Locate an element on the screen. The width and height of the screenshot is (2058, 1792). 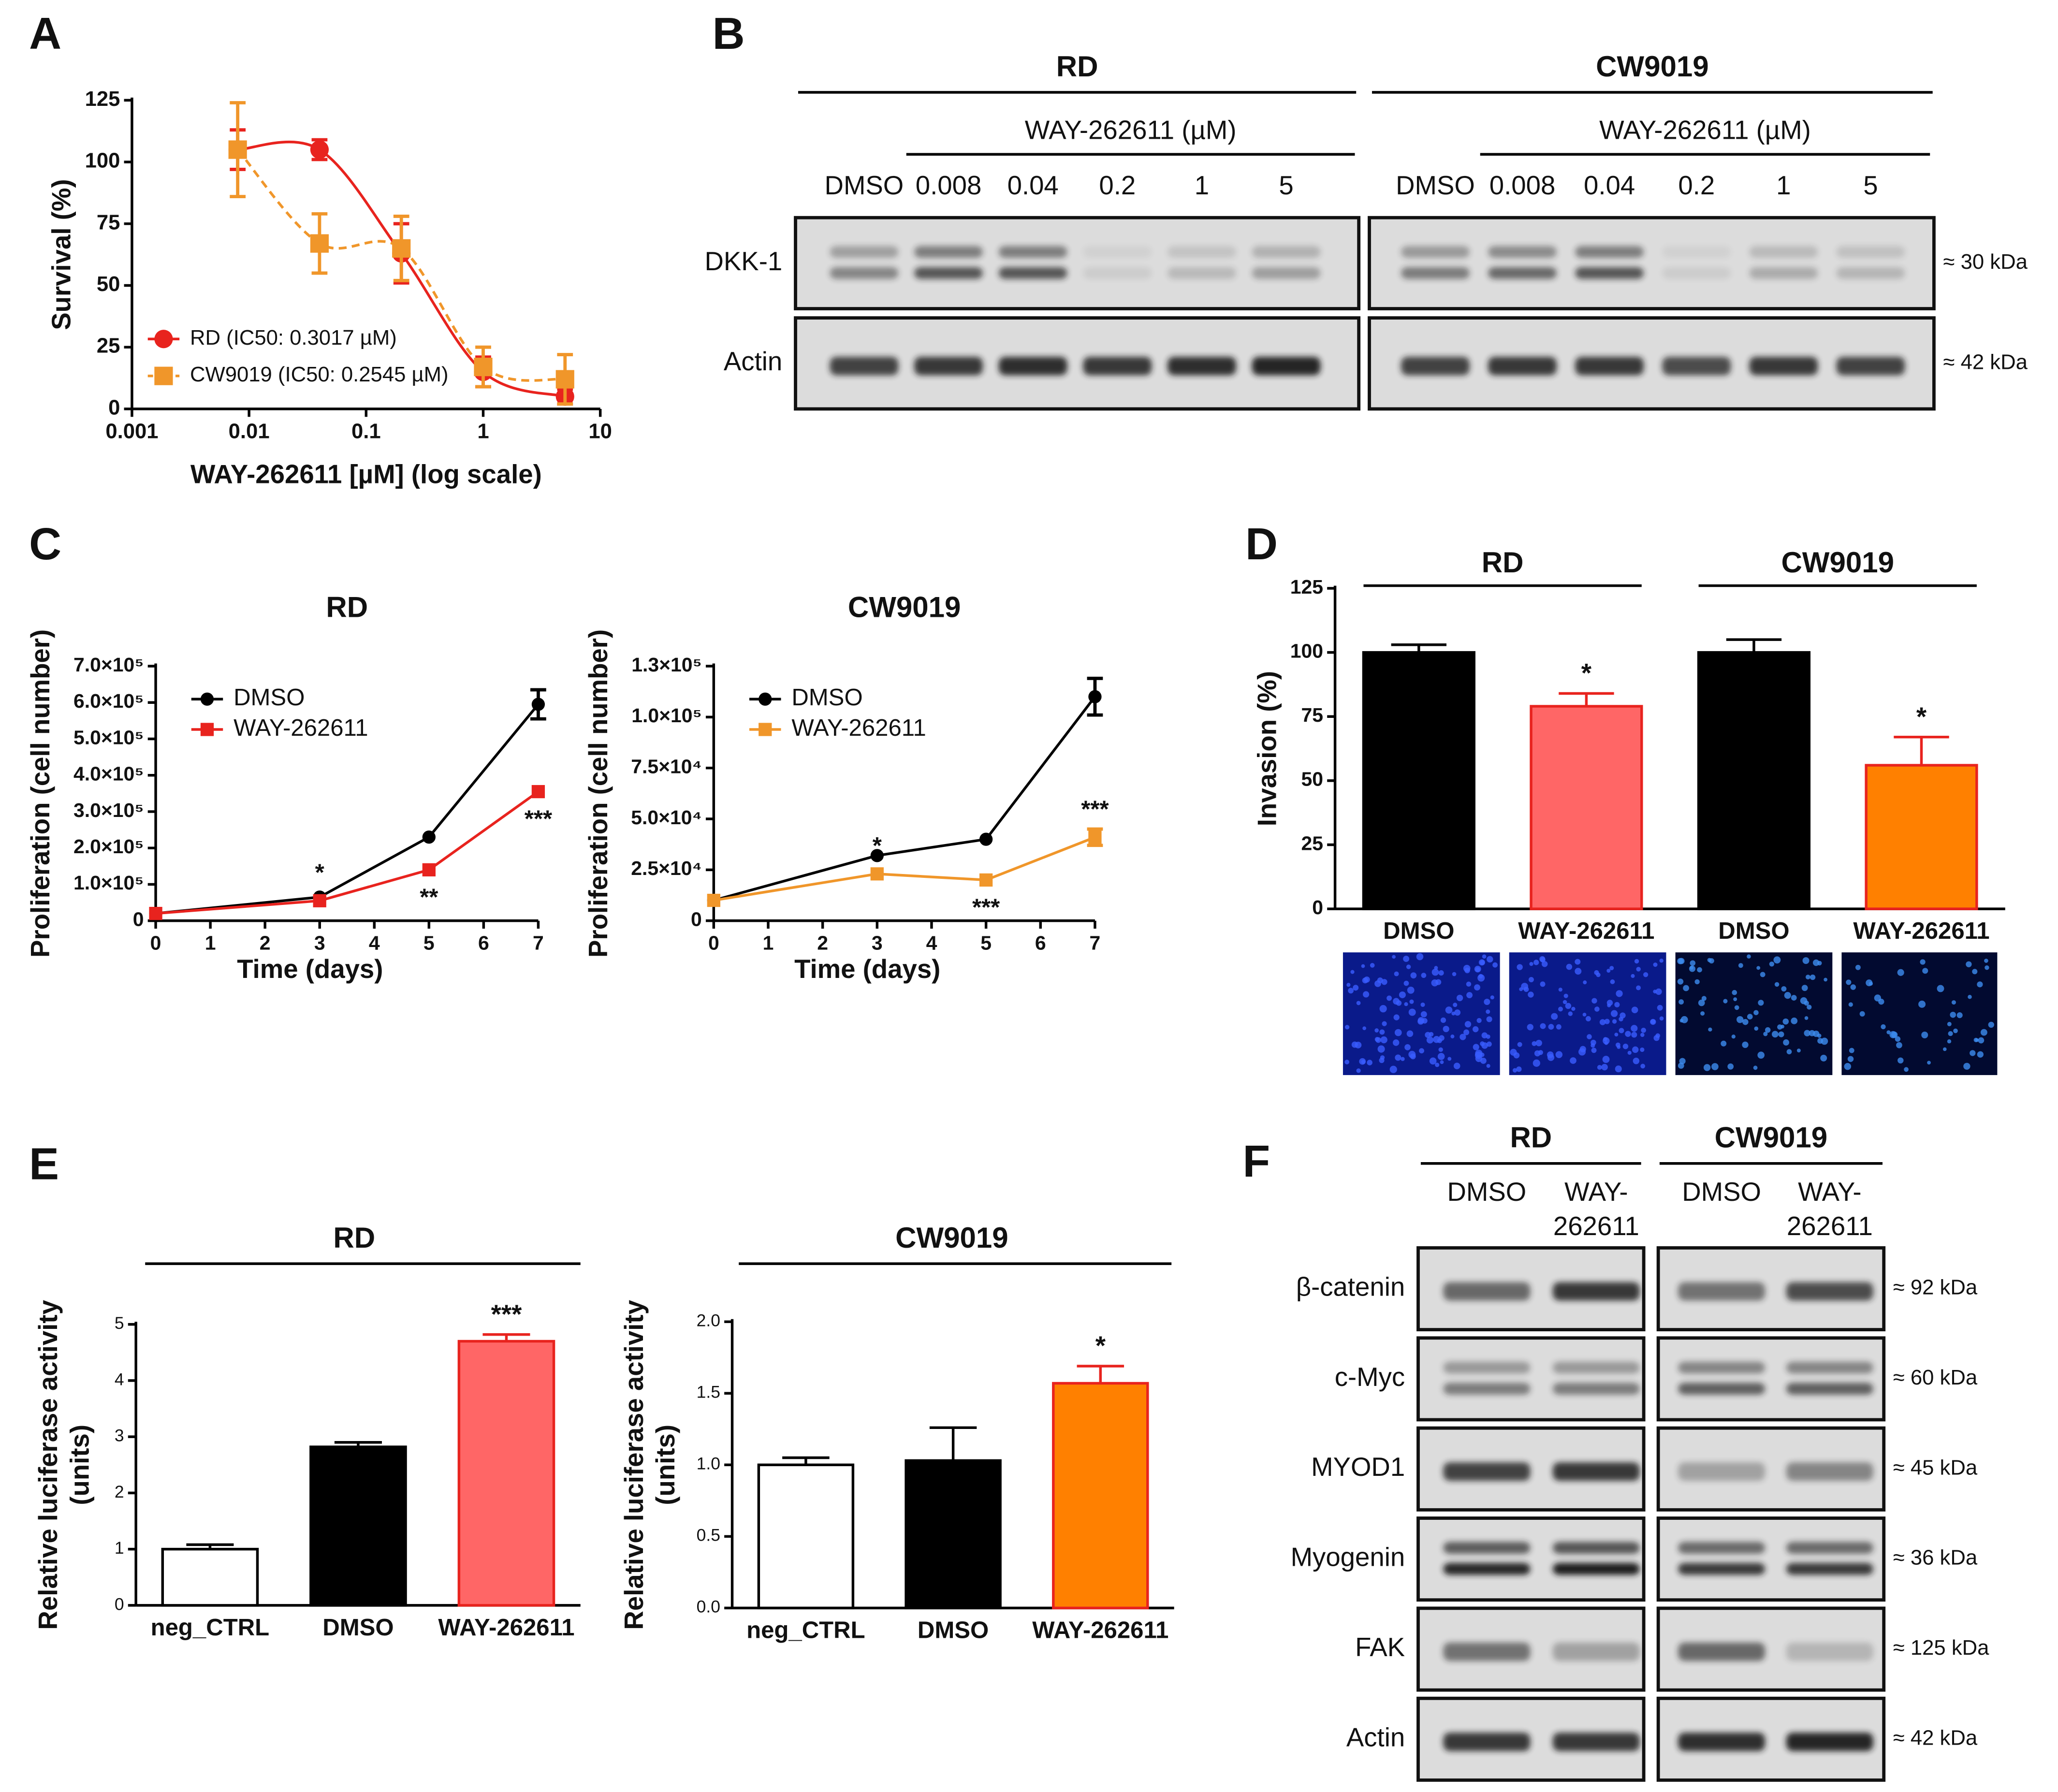
lane-label: 0.008 is located at coordinates (949, 185).